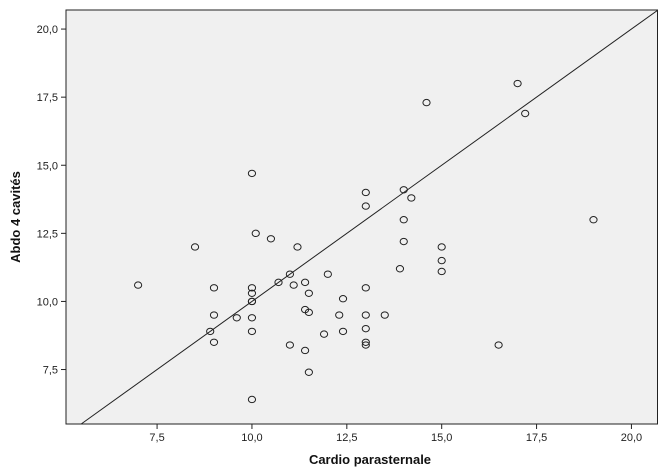 This screenshot has width=658, height=470. What do you see at coordinates (251, 438) in the screenshot?
I see `x-tick-label: 10,0` at bounding box center [251, 438].